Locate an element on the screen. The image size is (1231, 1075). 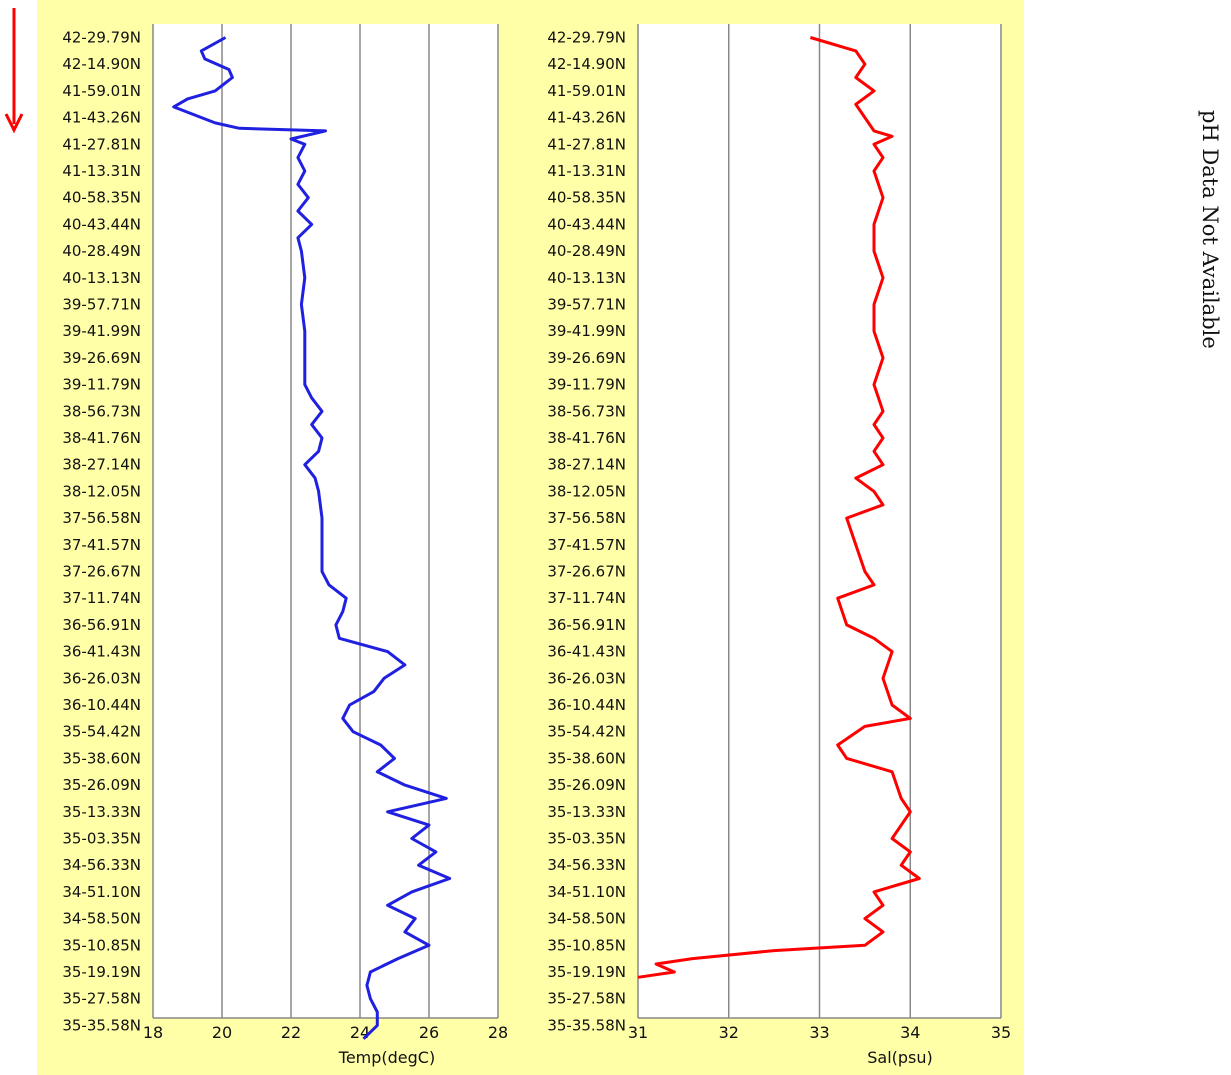
x-tick-label: 31 is located at coordinates (638, 1032).